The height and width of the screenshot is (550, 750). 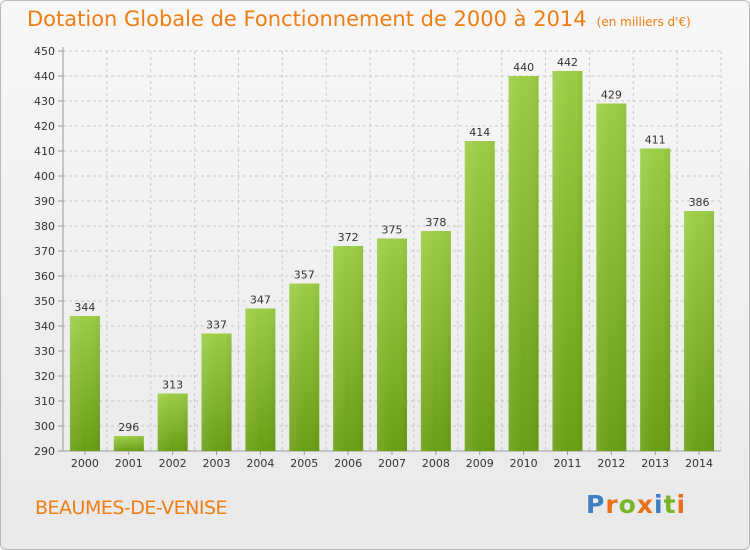 I want to click on data-label: 372, so click(x=348, y=237).